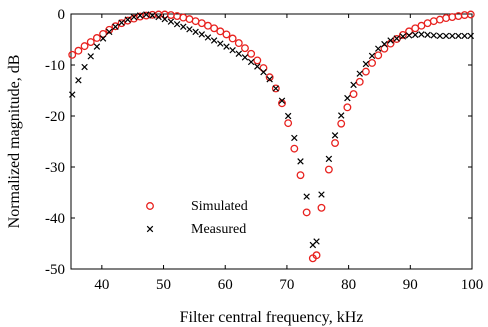 Image resolution: width=488 pixels, height=327 pixels. Describe the element at coordinates (14, 142) in the screenshot. I see `y-axis-title: Normalized magnitude, dB` at that location.